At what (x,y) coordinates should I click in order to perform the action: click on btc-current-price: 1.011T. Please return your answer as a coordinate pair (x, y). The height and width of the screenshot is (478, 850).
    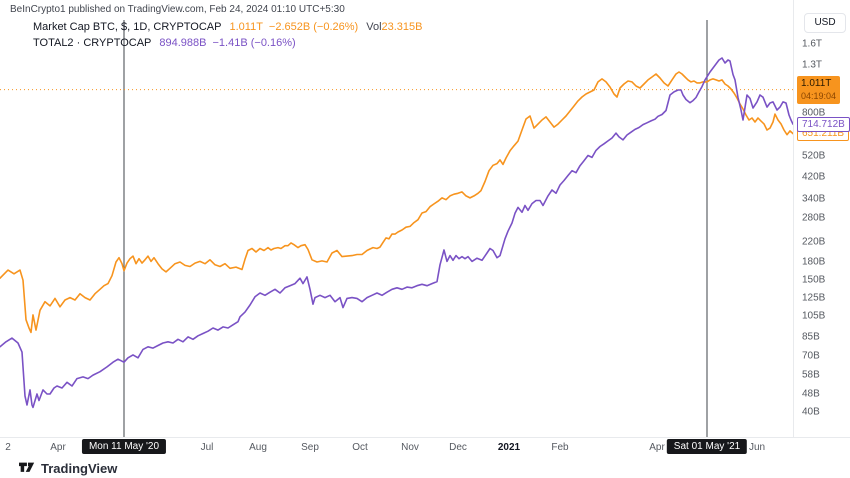
    Looking at the image, I should click on (816, 83).